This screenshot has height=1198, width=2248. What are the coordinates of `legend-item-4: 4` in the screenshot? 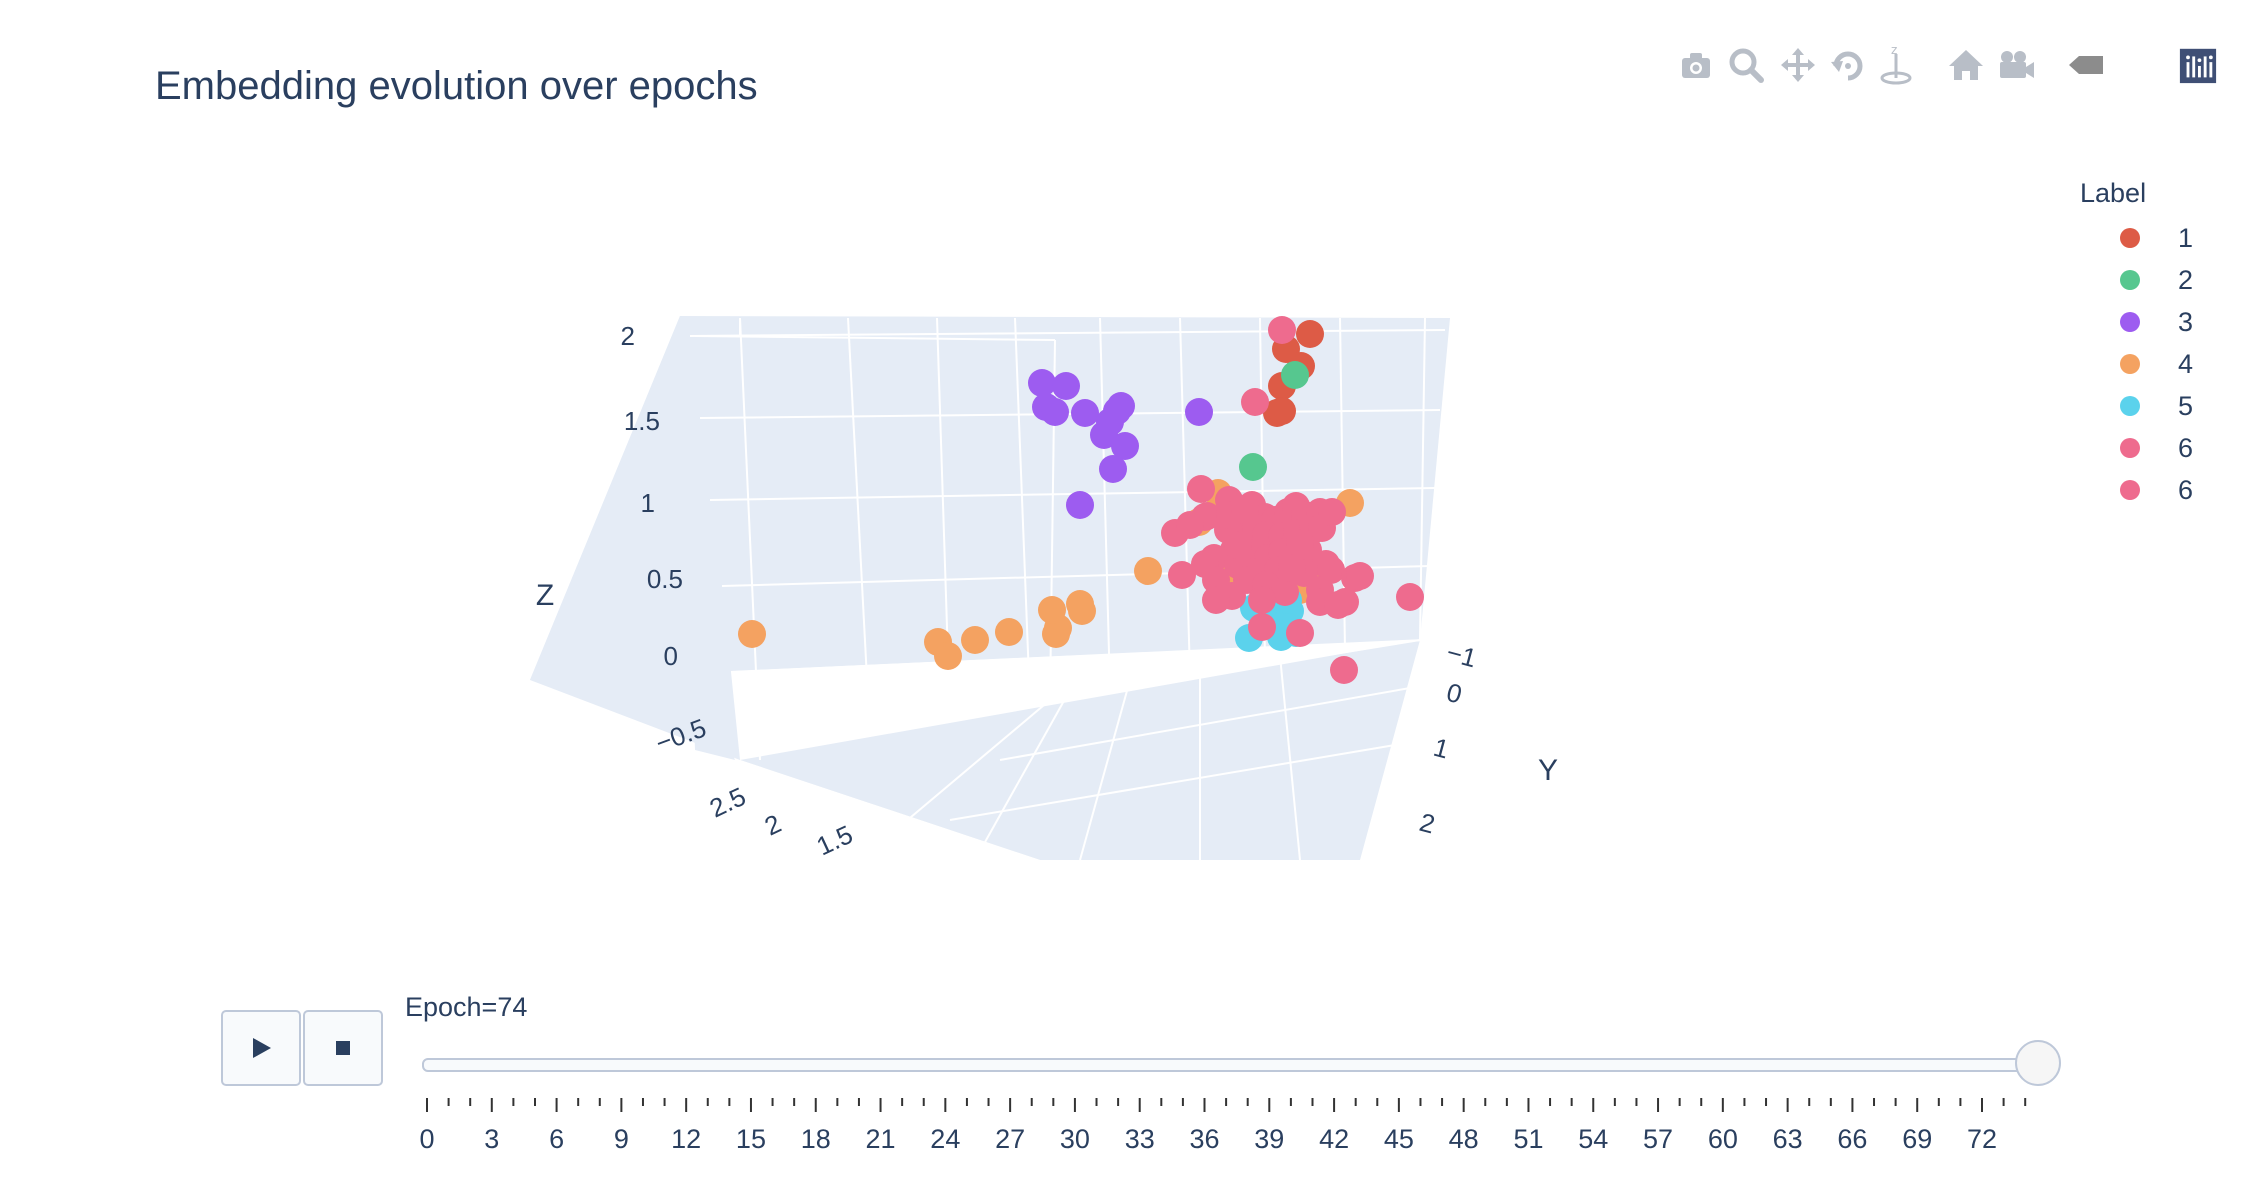 It's located at (2160, 364).